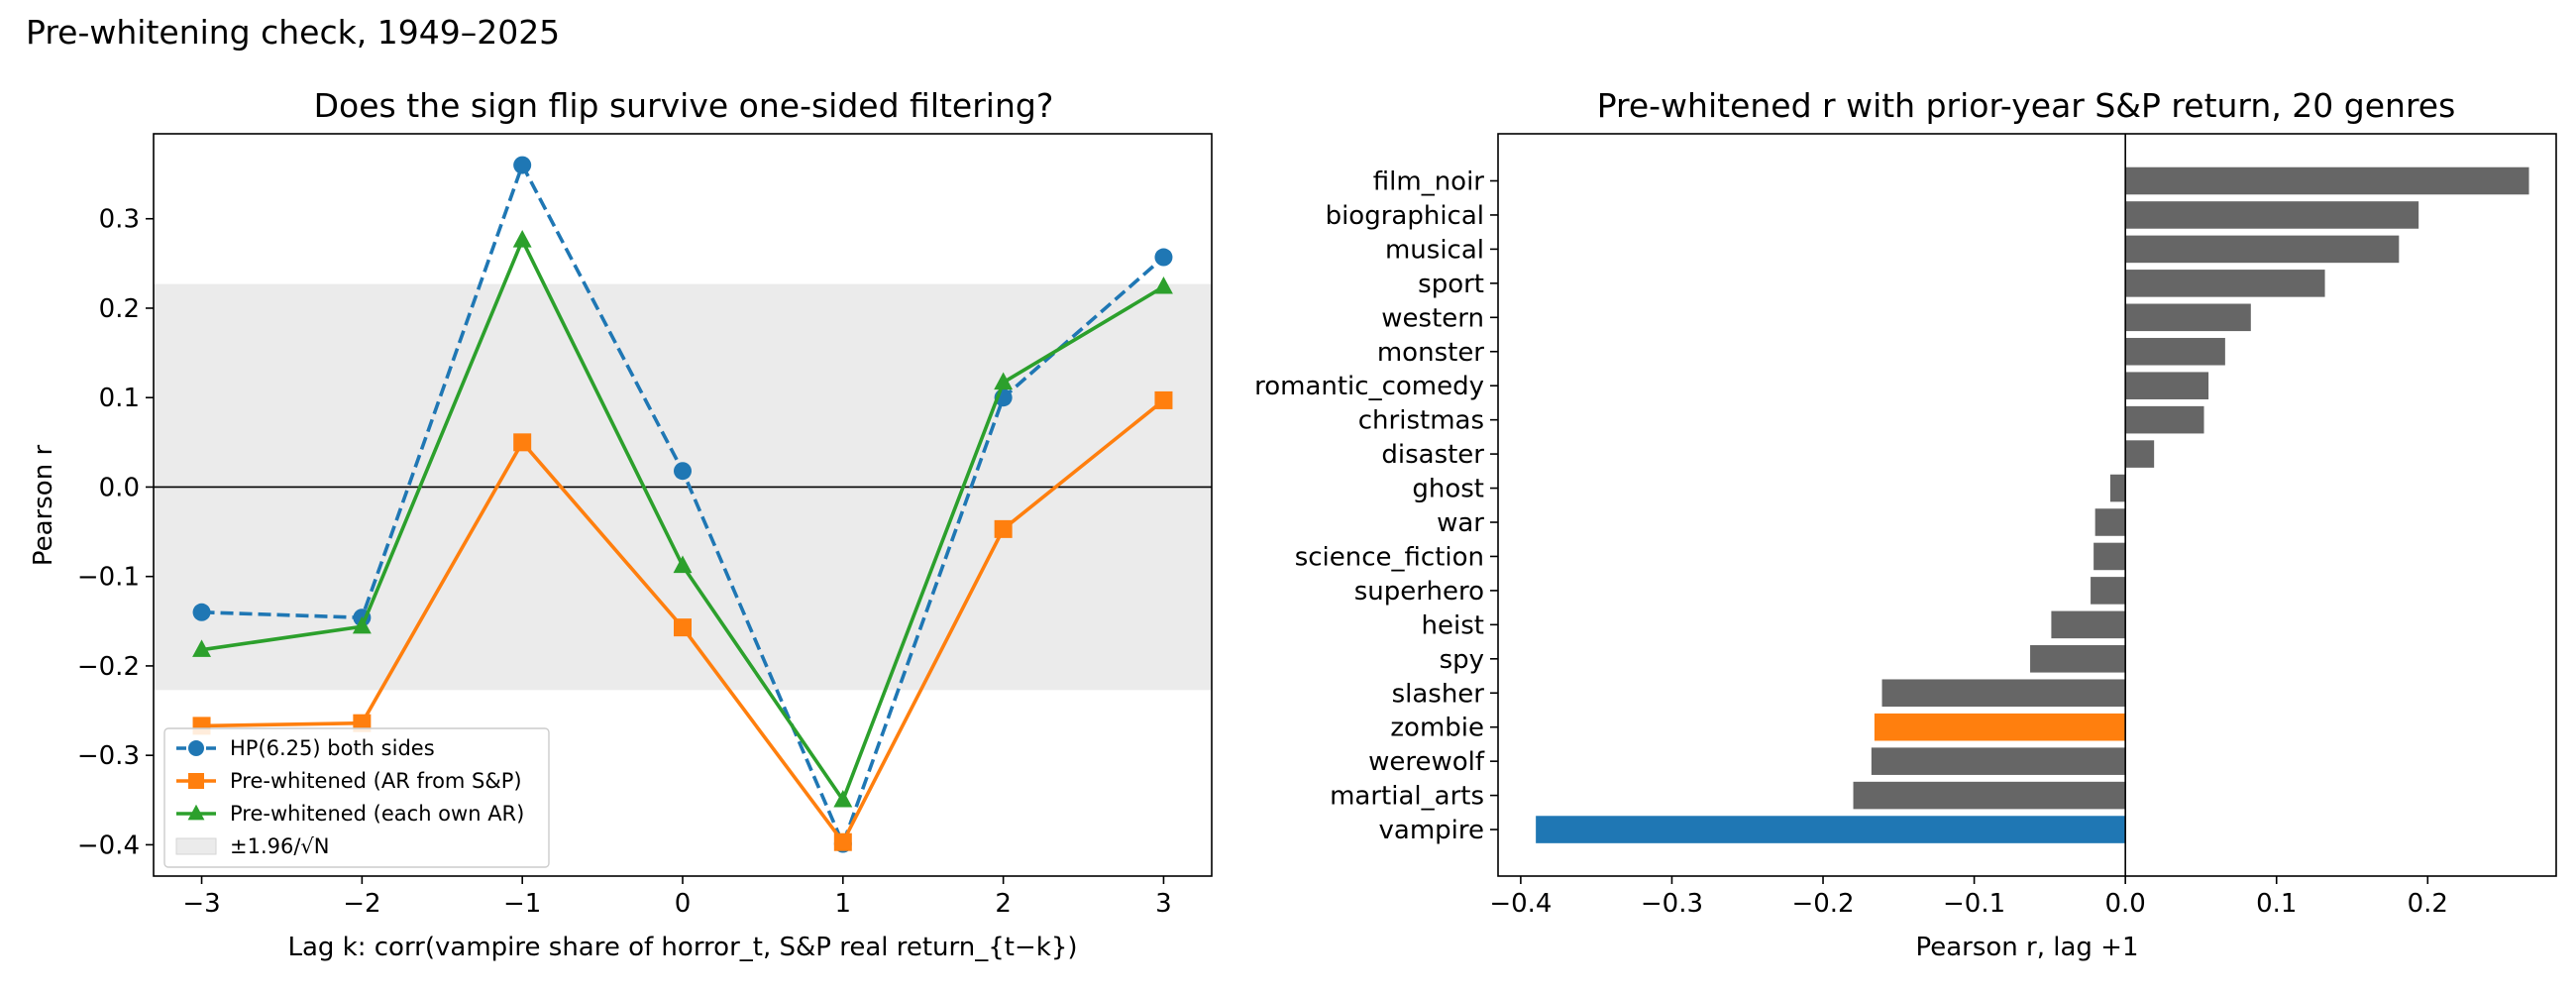 The height and width of the screenshot is (995, 2576). I want to click on x-tick-label: −0.1, so click(1974, 904).